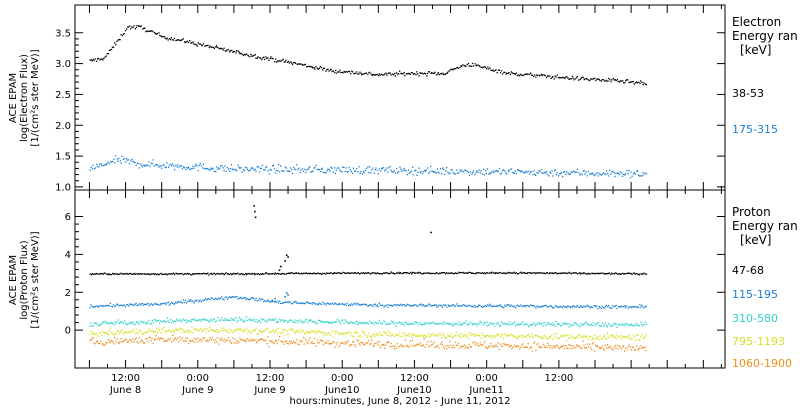 The image size is (800, 410). I want to click on legend-entry-795-1193: 795-1193, so click(758, 341).